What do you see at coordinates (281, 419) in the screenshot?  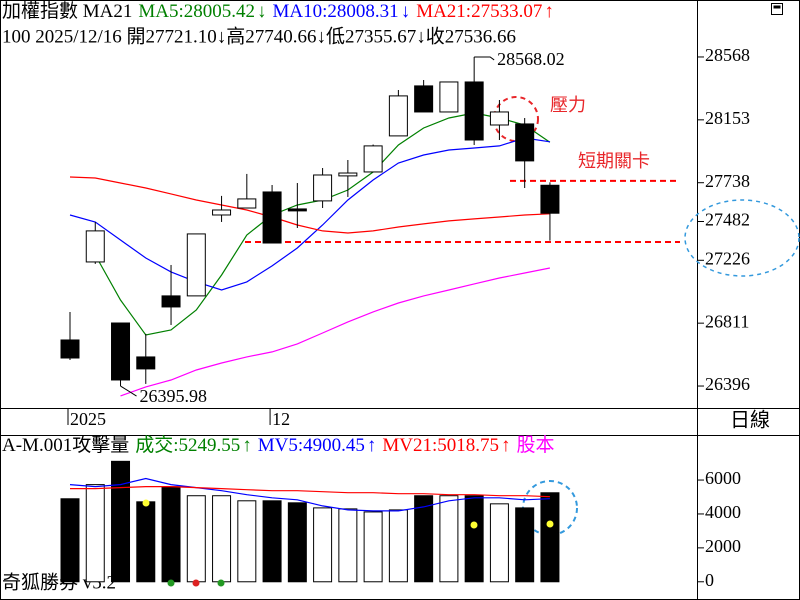 I see `x-tick-label: 12` at bounding box center [281, 419].